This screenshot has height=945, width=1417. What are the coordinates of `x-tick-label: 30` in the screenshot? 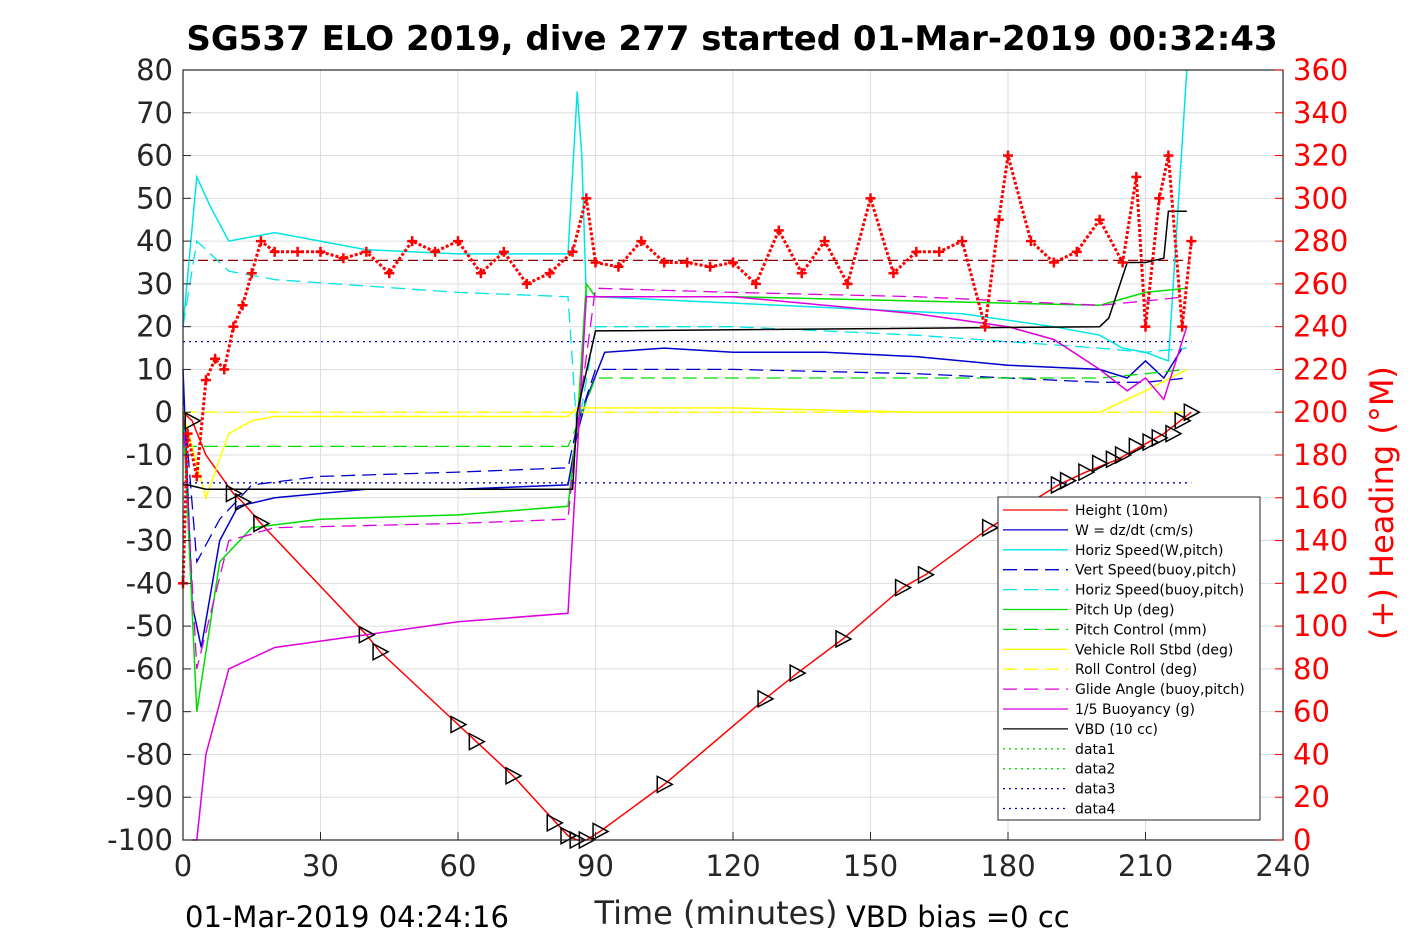 It's located at (320, 866).